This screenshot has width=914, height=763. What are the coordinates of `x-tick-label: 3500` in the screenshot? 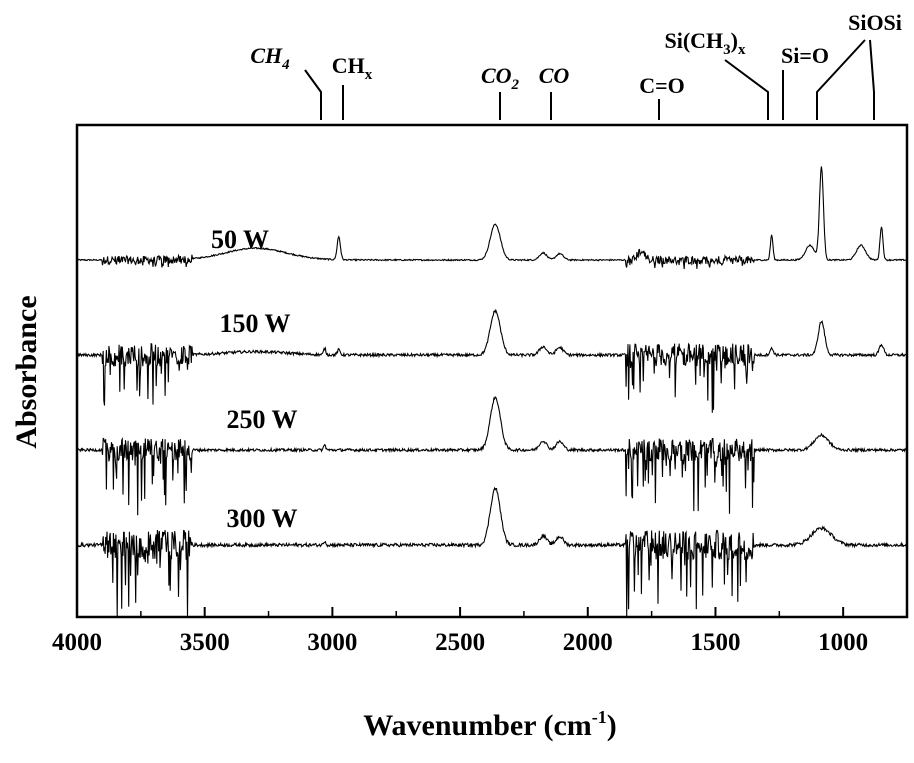 It's located at (205, 642).